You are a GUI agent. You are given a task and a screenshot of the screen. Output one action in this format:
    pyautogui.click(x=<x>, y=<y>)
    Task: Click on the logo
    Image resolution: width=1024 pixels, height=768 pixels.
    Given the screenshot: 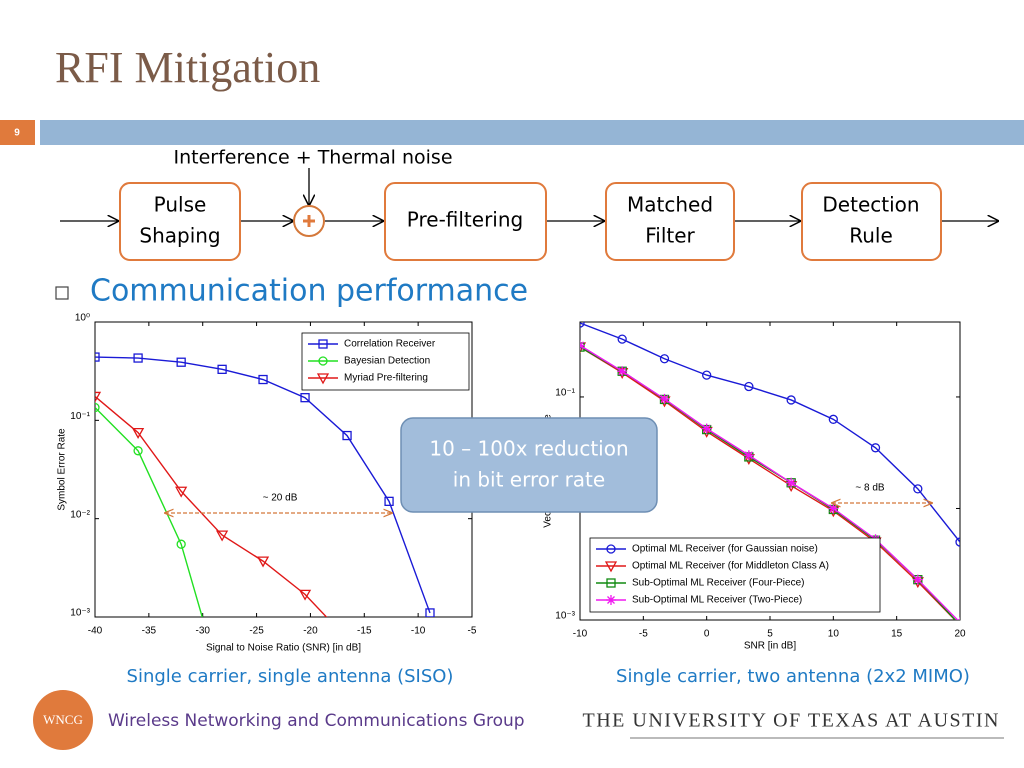 What is the action you would take?
    pyautogui.click(x=63, y=720)
    